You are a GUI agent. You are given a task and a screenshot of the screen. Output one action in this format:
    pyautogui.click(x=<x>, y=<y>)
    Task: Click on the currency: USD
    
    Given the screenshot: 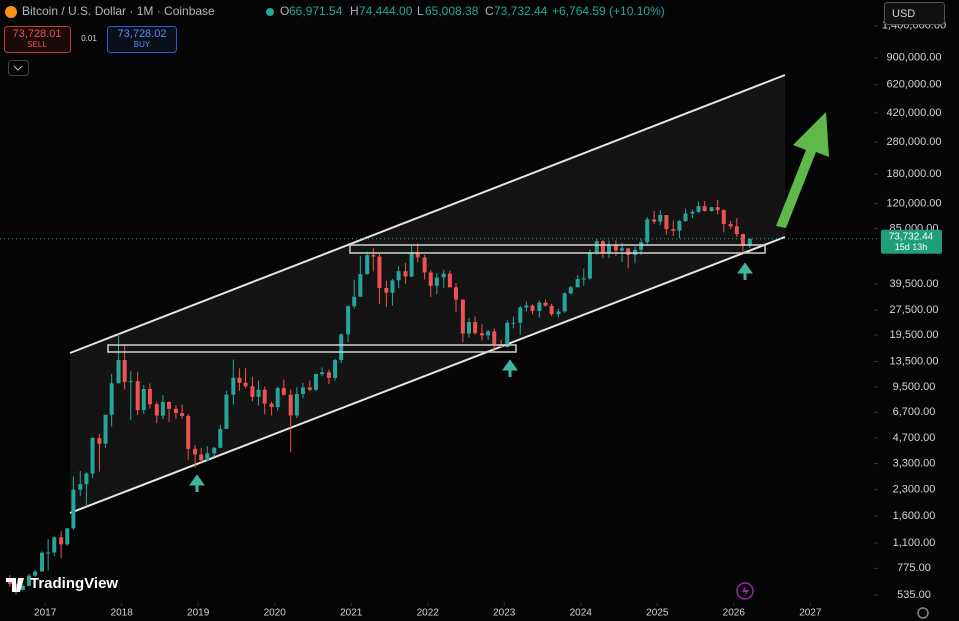 What is the action you would take?
    pyautogui.click(x=903, y=14)
    